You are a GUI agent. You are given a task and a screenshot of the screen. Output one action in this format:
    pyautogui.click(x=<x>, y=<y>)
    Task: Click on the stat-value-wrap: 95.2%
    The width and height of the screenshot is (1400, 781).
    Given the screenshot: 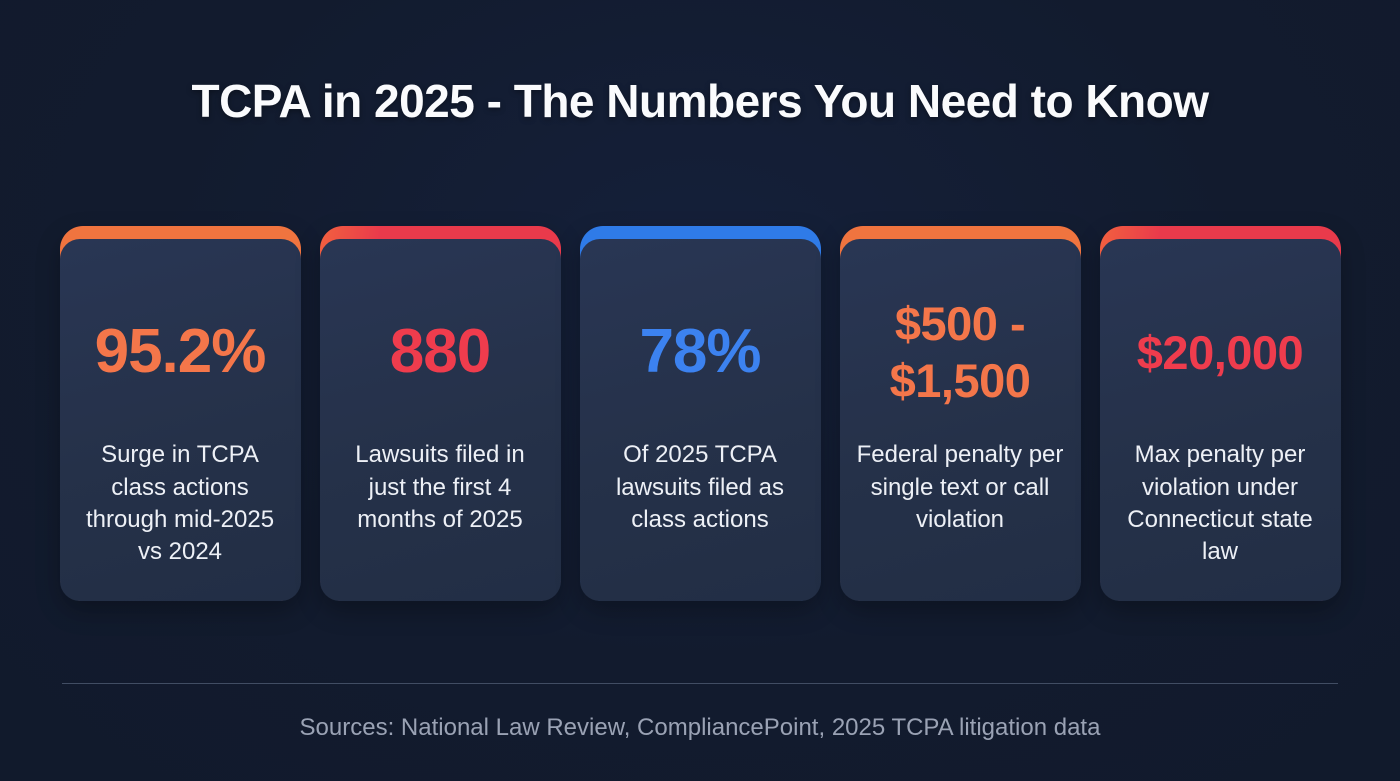 What is the action you would take?
    pyautogui.click(x=180, y=339)
    